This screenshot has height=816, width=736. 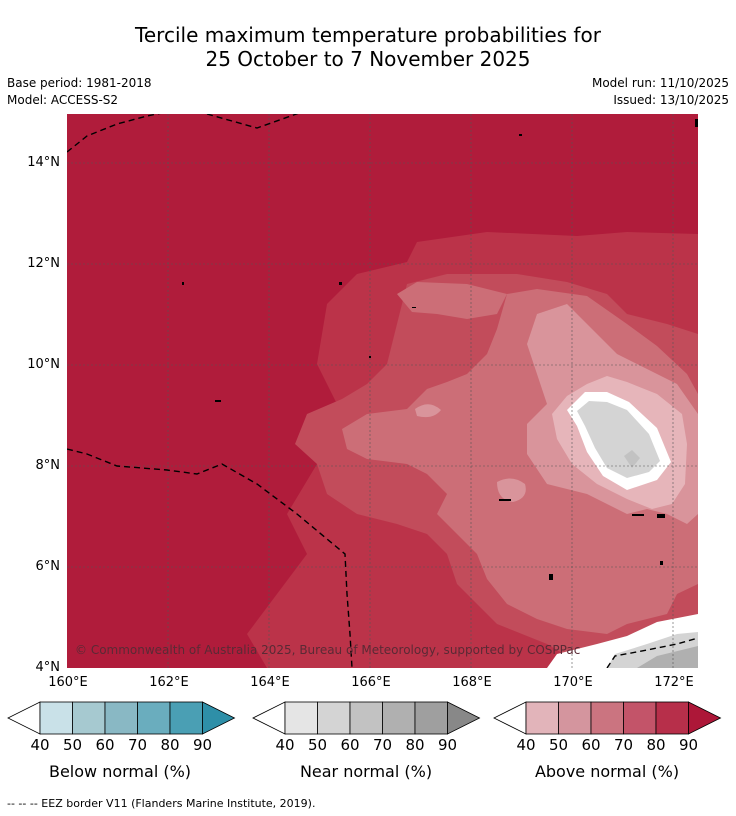 I want to click on colorbar-near, so click(x=366, y=718).